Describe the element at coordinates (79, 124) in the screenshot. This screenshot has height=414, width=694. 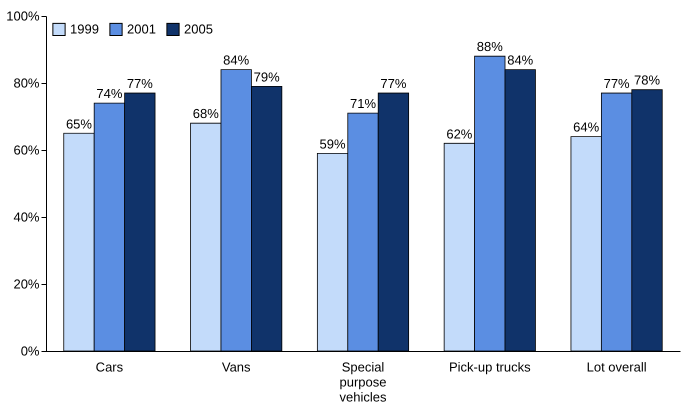
I see `data-label: 65%` at that location.